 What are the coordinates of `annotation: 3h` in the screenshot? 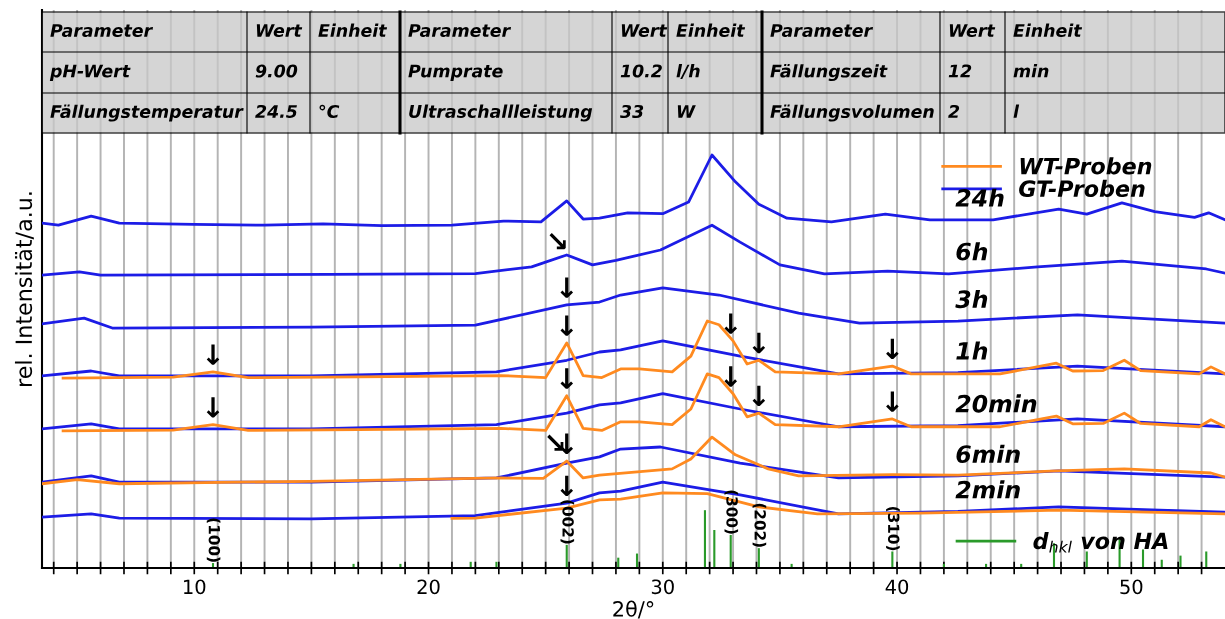 It's located at (971, 299).